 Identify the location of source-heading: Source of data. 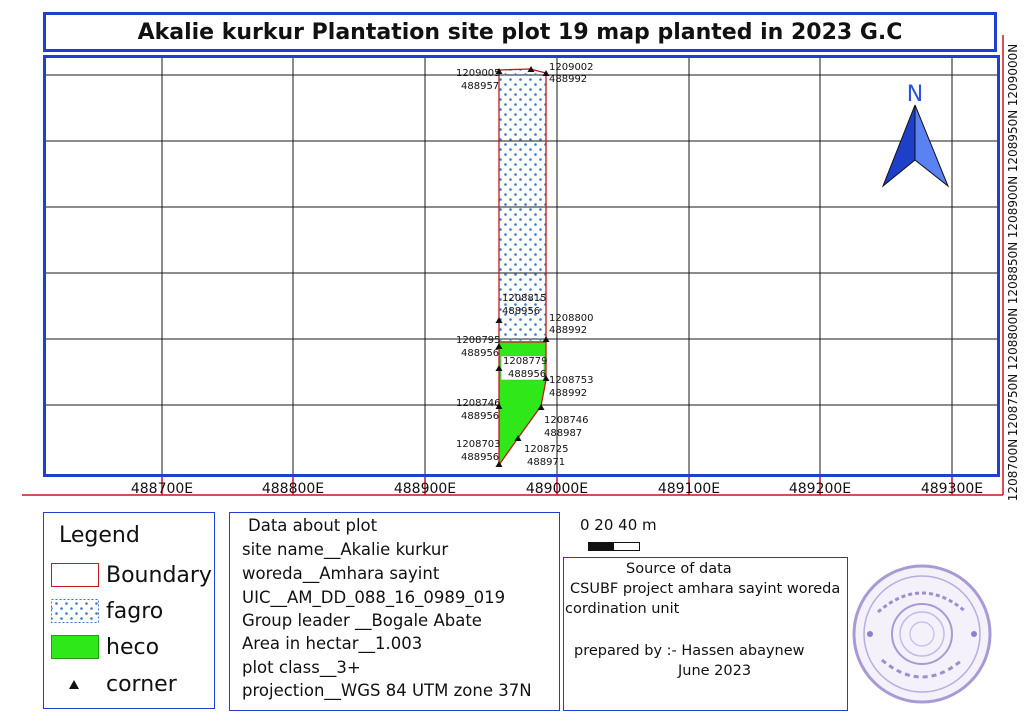
(679, 569).